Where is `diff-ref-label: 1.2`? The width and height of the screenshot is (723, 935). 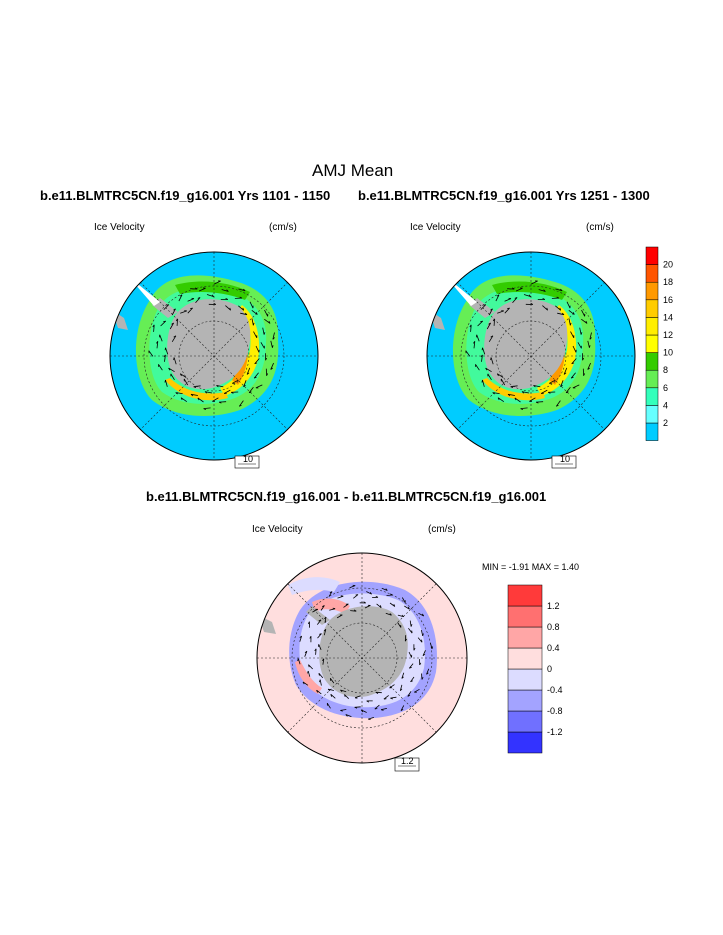
diff-ref-label: 1.2 is located at coordinates (407, 761).